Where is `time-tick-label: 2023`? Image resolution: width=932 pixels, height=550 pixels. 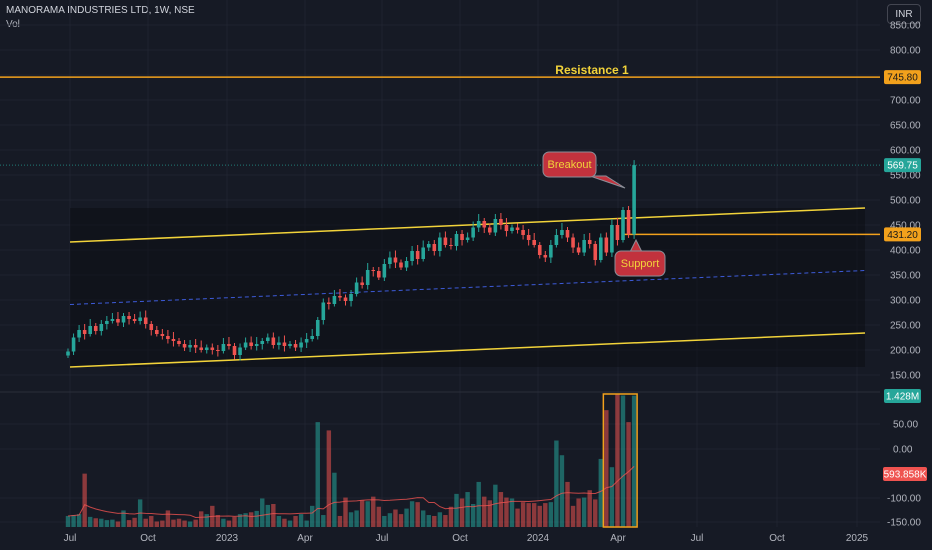 time-tick-label: 2023 is located at coordinates (227, 538).